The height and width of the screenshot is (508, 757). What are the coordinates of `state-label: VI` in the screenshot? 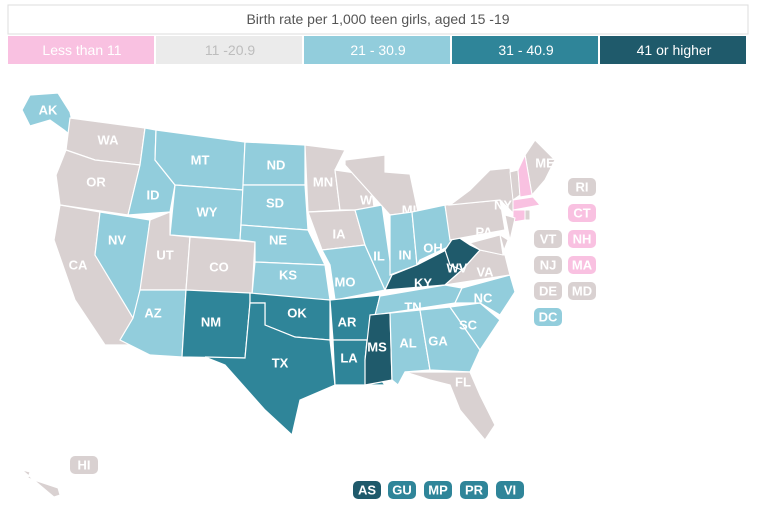 It's located at (510, 490).